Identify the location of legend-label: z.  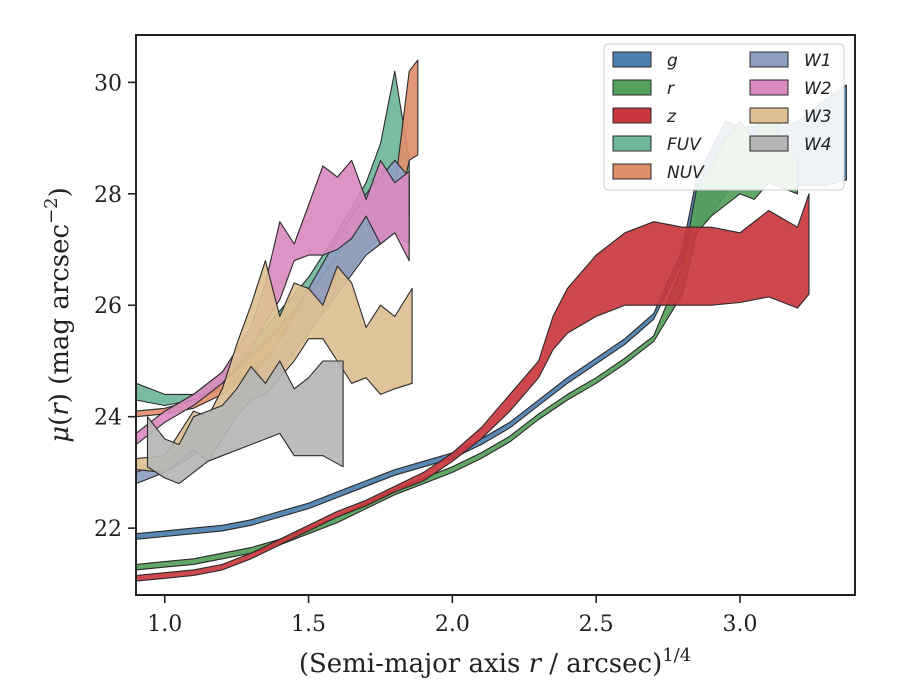
(671, 117).